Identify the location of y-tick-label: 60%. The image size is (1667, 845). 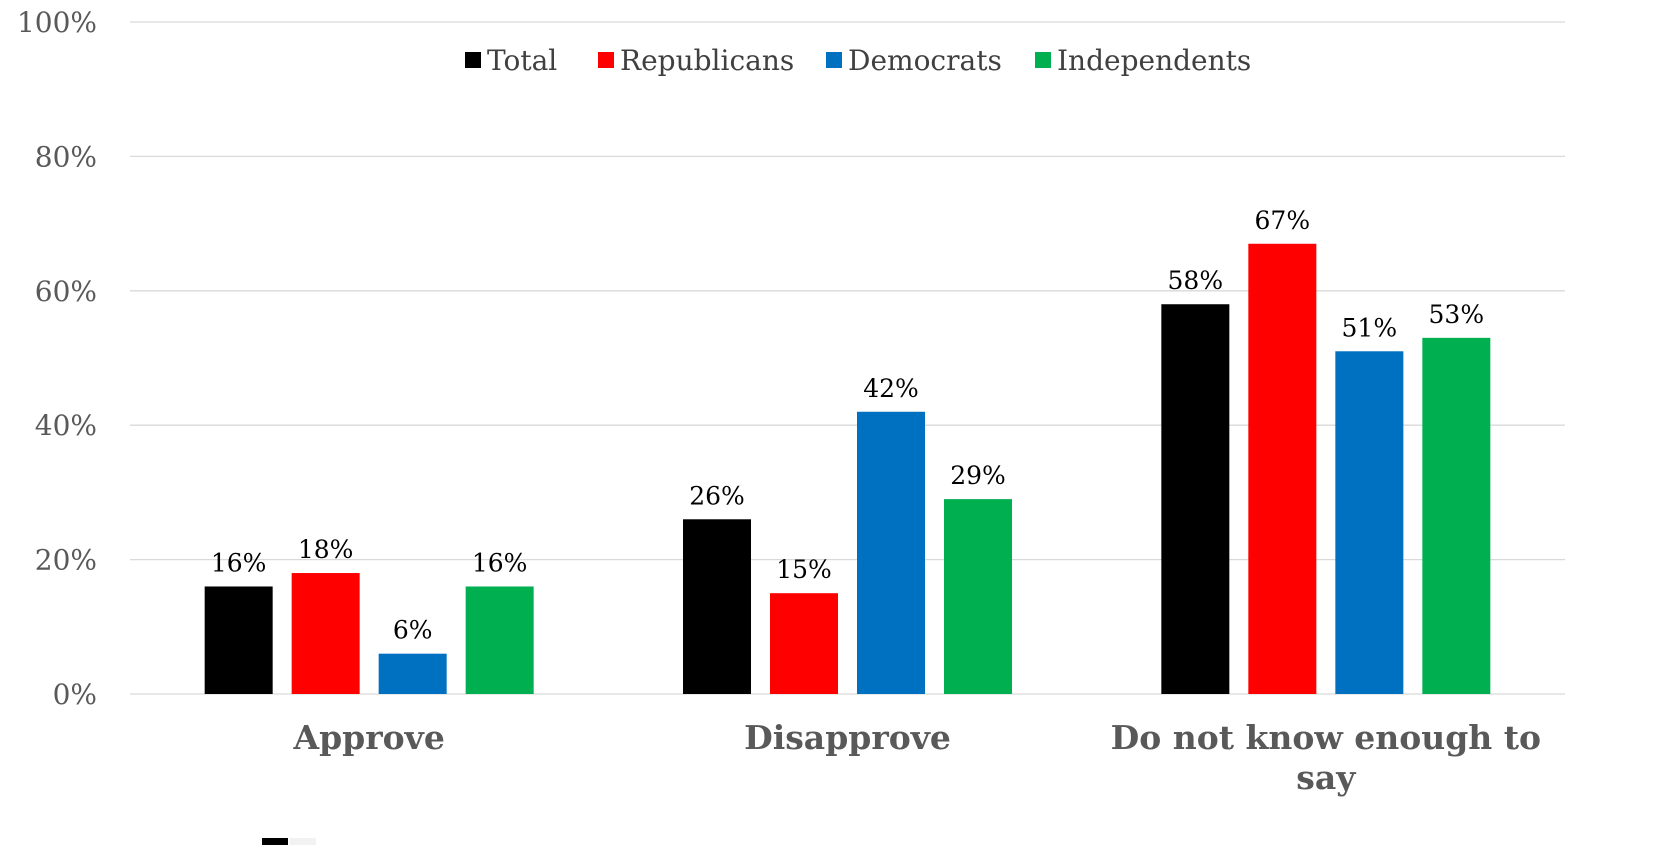
(66, 291).